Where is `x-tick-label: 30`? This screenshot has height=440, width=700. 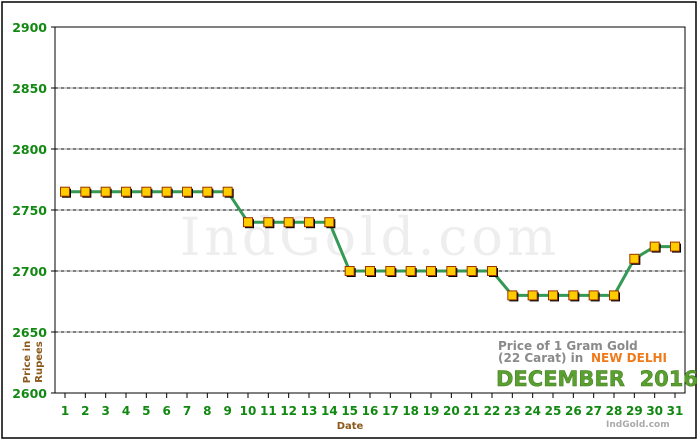
x-tick-label: 30 is located at coordinates (654, 411).